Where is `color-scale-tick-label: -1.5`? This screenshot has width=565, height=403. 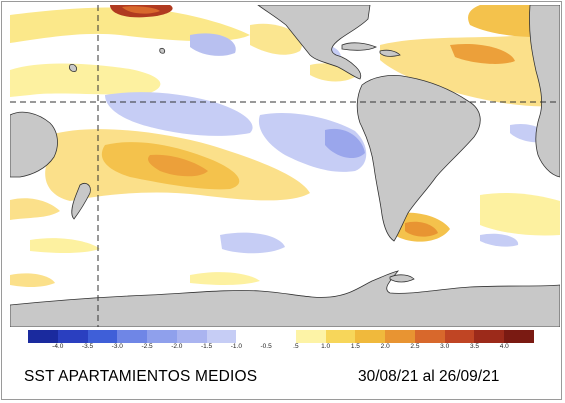
color-scale-tick-label: -1.5 is located at coordinates (206, 346).